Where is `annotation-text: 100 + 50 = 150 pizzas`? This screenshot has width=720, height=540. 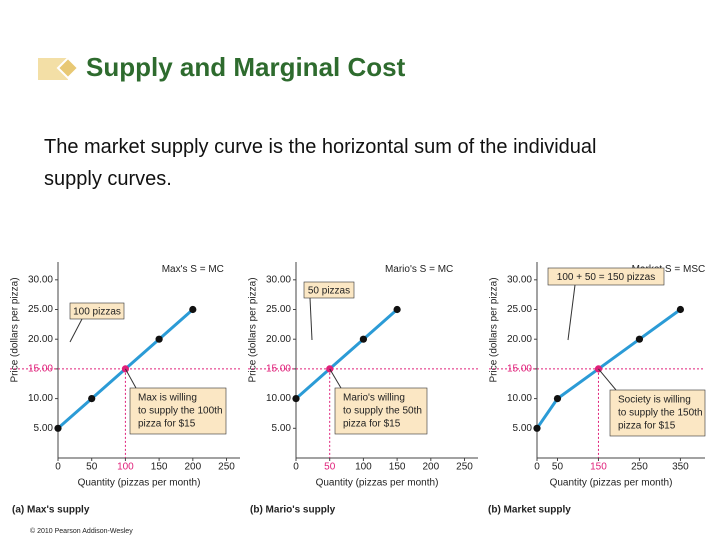
annotation-text: 100 + 50 = 150 pizzas is located at coordinates (606, 277).